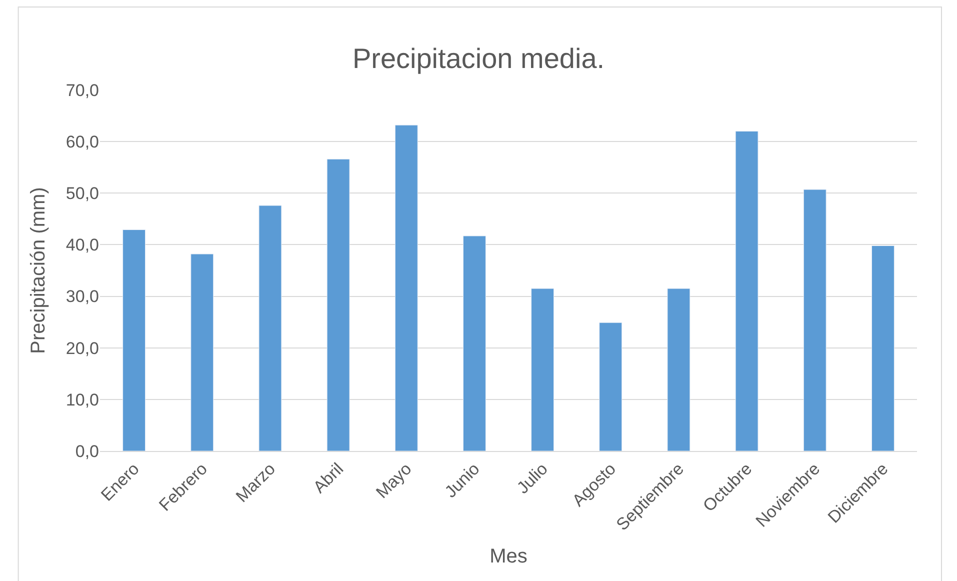 This screenshot has width=957, height=581. Describe the element at coordinates (509, 557) in the screenshot. I see `x-axis-title: Mes` at that location.